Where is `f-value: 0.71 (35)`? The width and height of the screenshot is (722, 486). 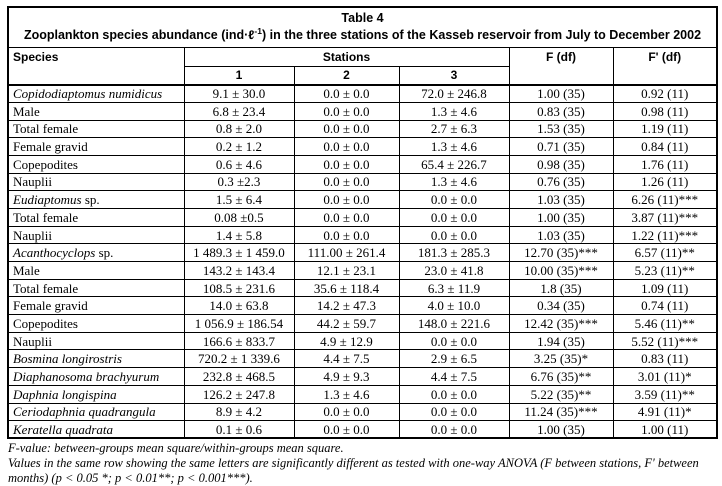
f-value: 0.71 (35) is located at coordinates (561, 146).